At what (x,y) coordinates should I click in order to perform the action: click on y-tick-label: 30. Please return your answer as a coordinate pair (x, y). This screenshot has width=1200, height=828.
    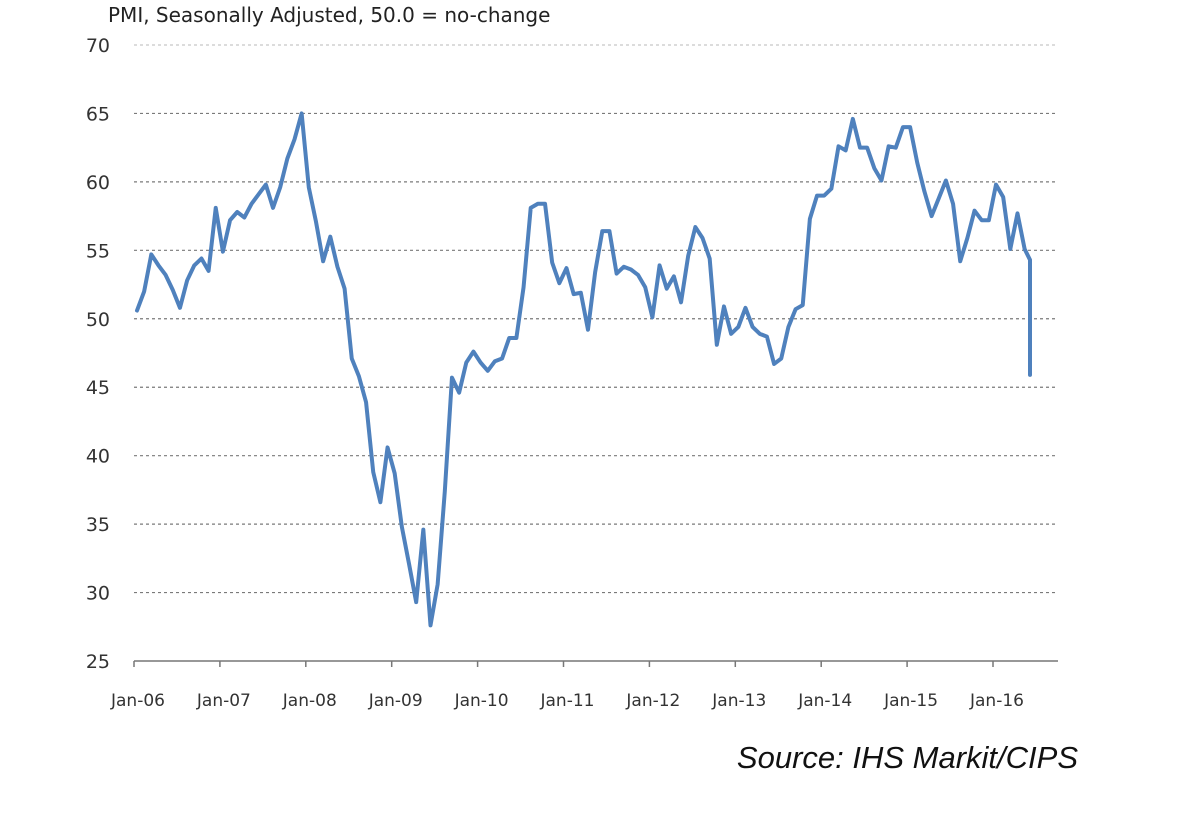
    Looking at the image, I should click on (98, 594).